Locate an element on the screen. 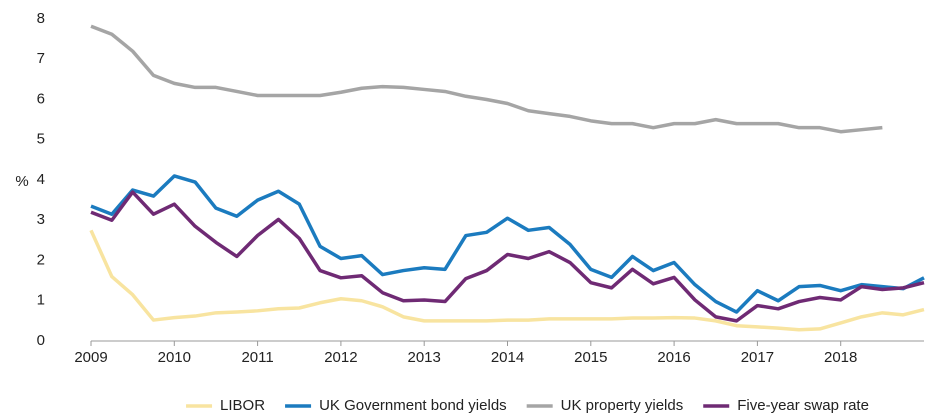  legend-label: UK Government bond yields is located at coordinates (413, 405).